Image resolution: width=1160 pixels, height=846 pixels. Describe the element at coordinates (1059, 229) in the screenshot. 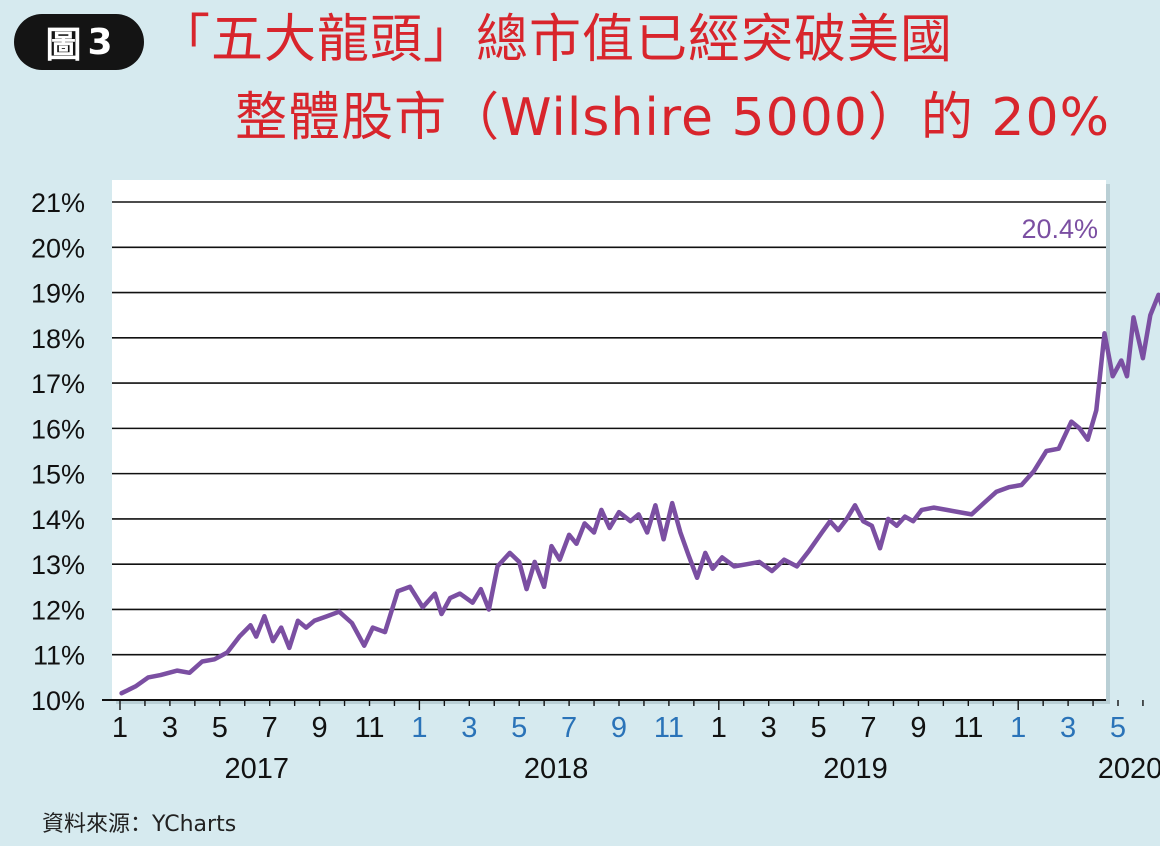

I see `annotation-label: 20.4%` at that location.